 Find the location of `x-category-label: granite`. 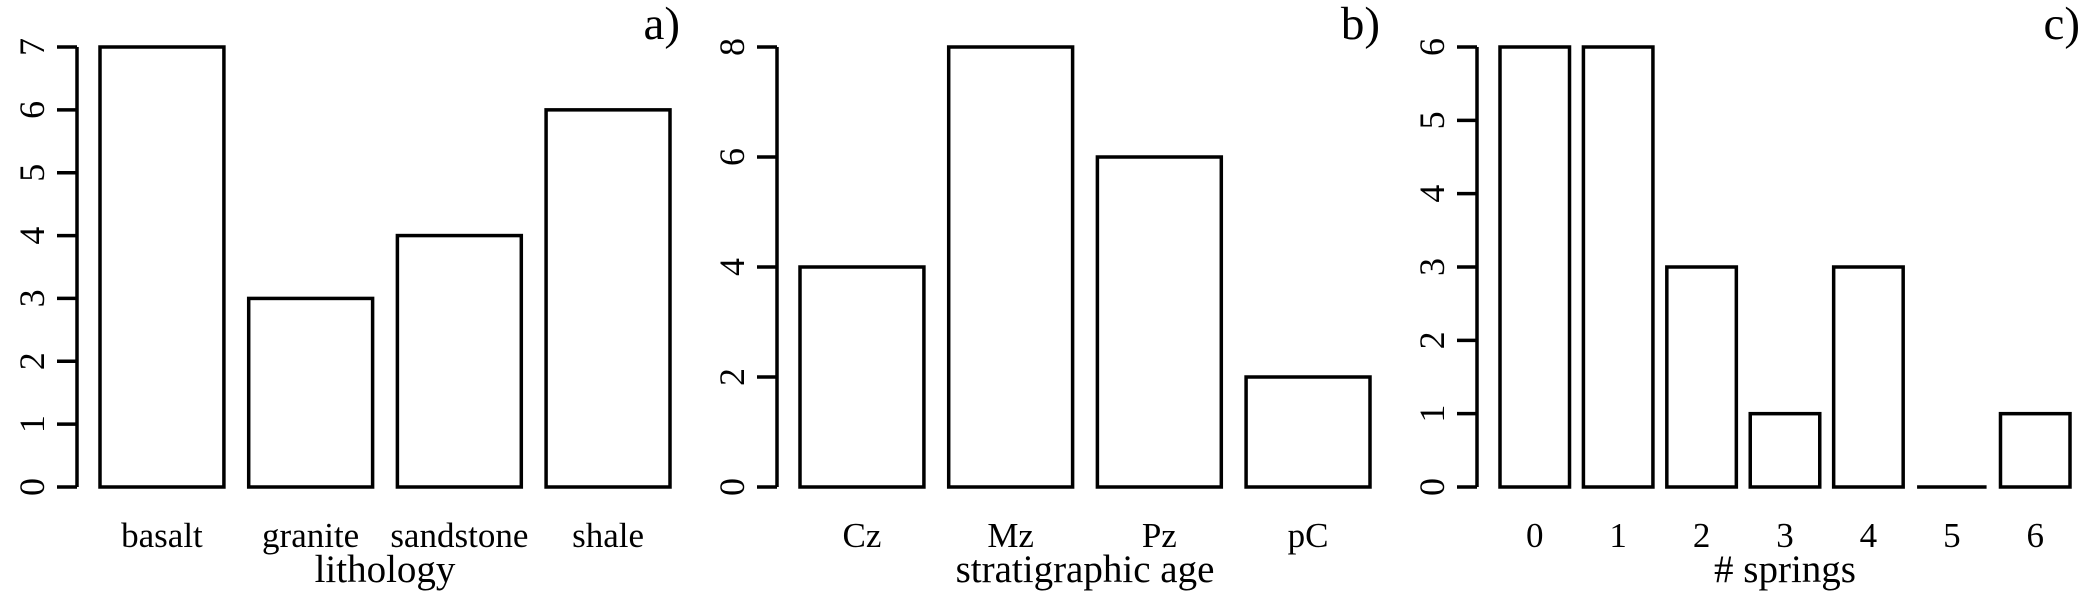

x-category-label: granite is located at coordinates (310, 535).